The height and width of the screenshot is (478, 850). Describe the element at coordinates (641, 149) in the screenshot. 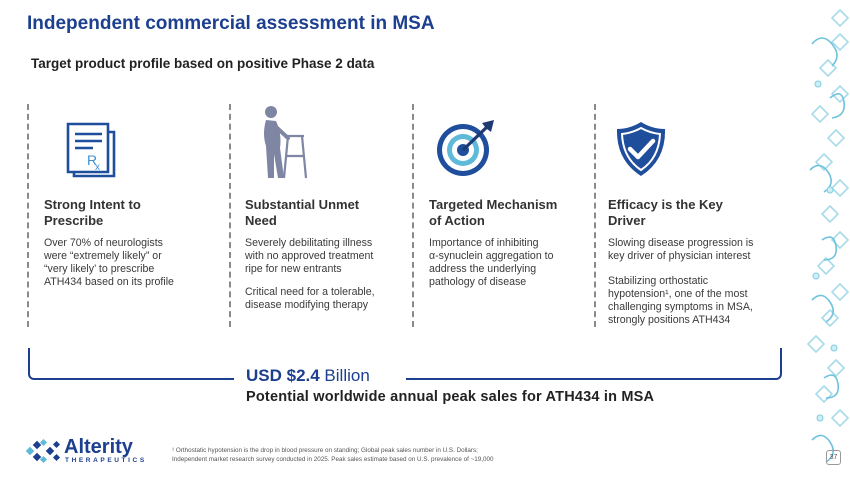

I see `shield-check-icon` at that location.